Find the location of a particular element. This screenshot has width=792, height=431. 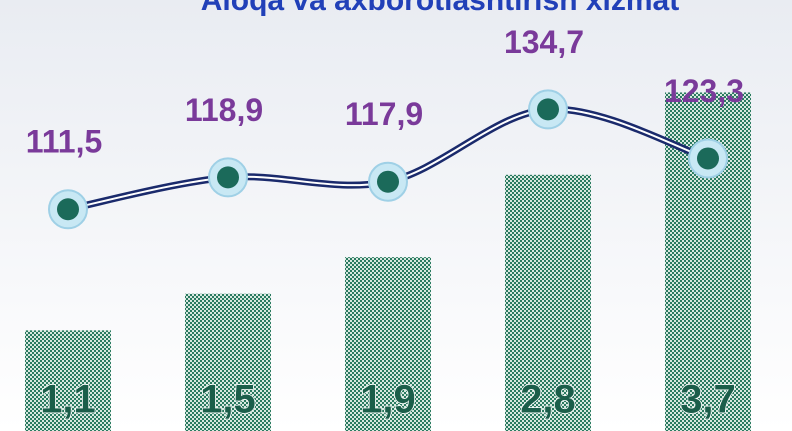

chart-title: Aloqa va axborotlashtirish xizmat is located at coordinates (440, 8).